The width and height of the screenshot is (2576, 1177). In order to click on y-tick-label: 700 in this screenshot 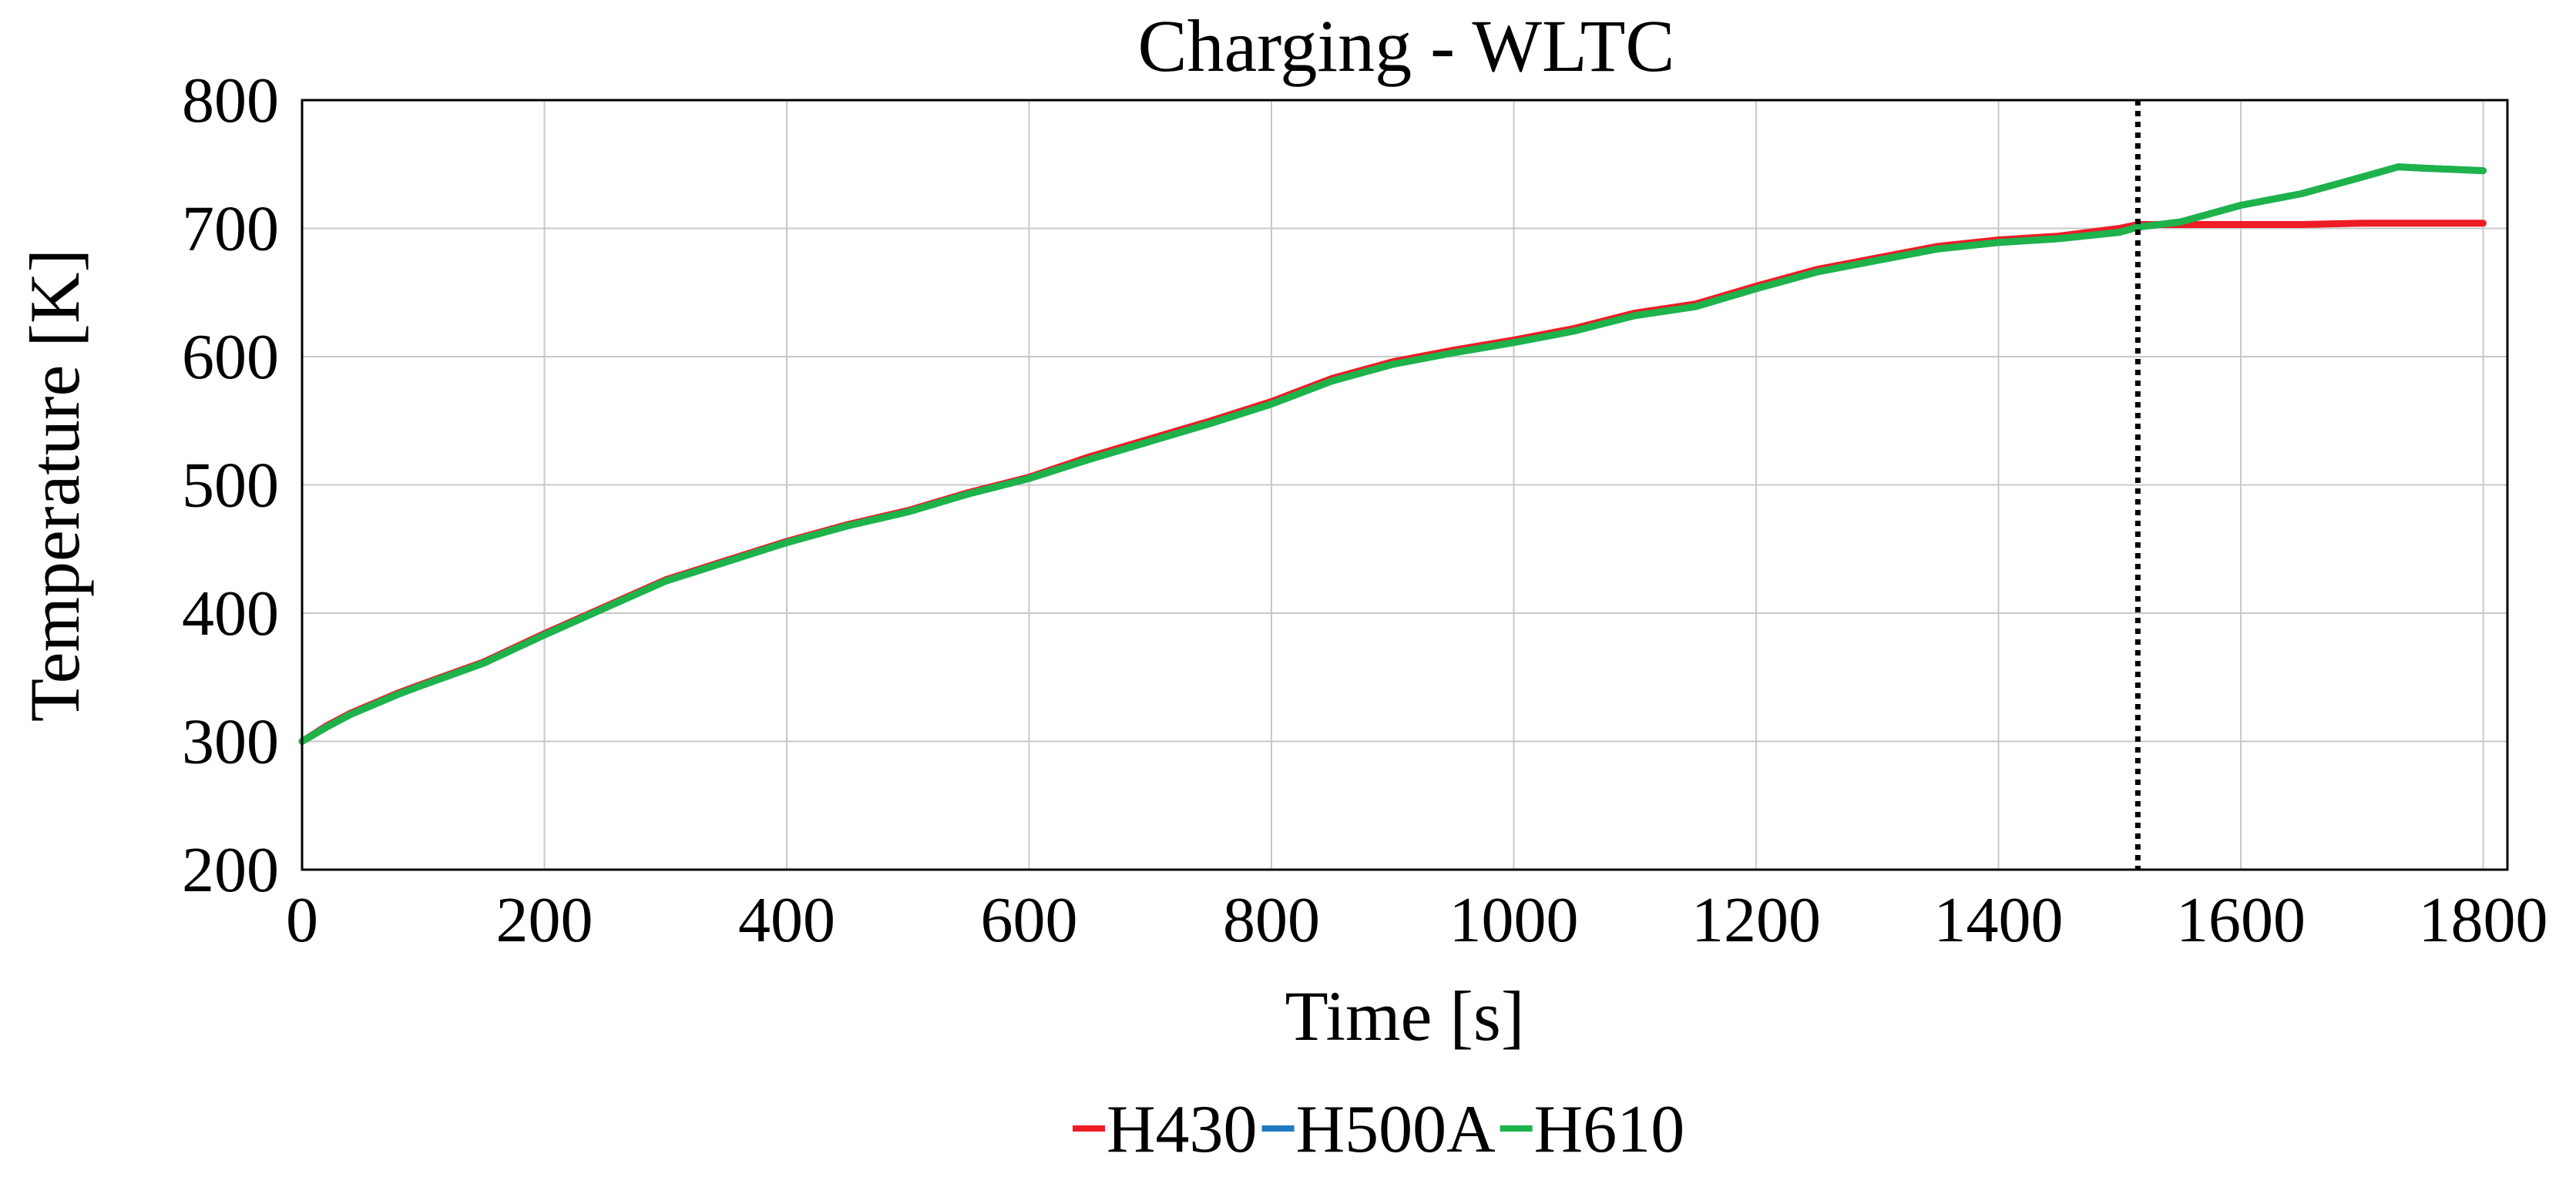, I will do `click(230, 229)`.